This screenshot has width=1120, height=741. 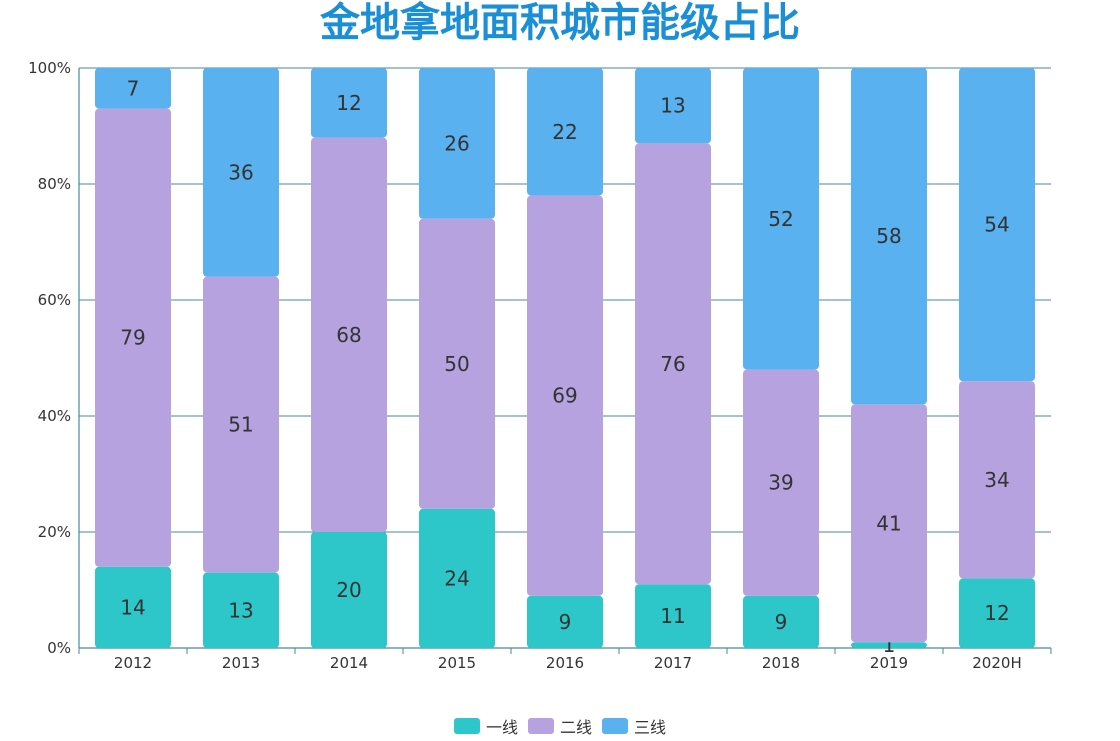 I want to click on bar-一线-2018, so click(x=781, y=621).